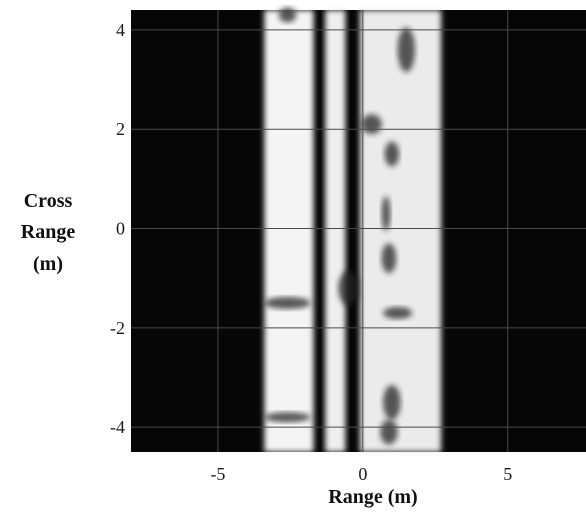  I want to click on y-tick-label-4: -2, so click(117, 328).